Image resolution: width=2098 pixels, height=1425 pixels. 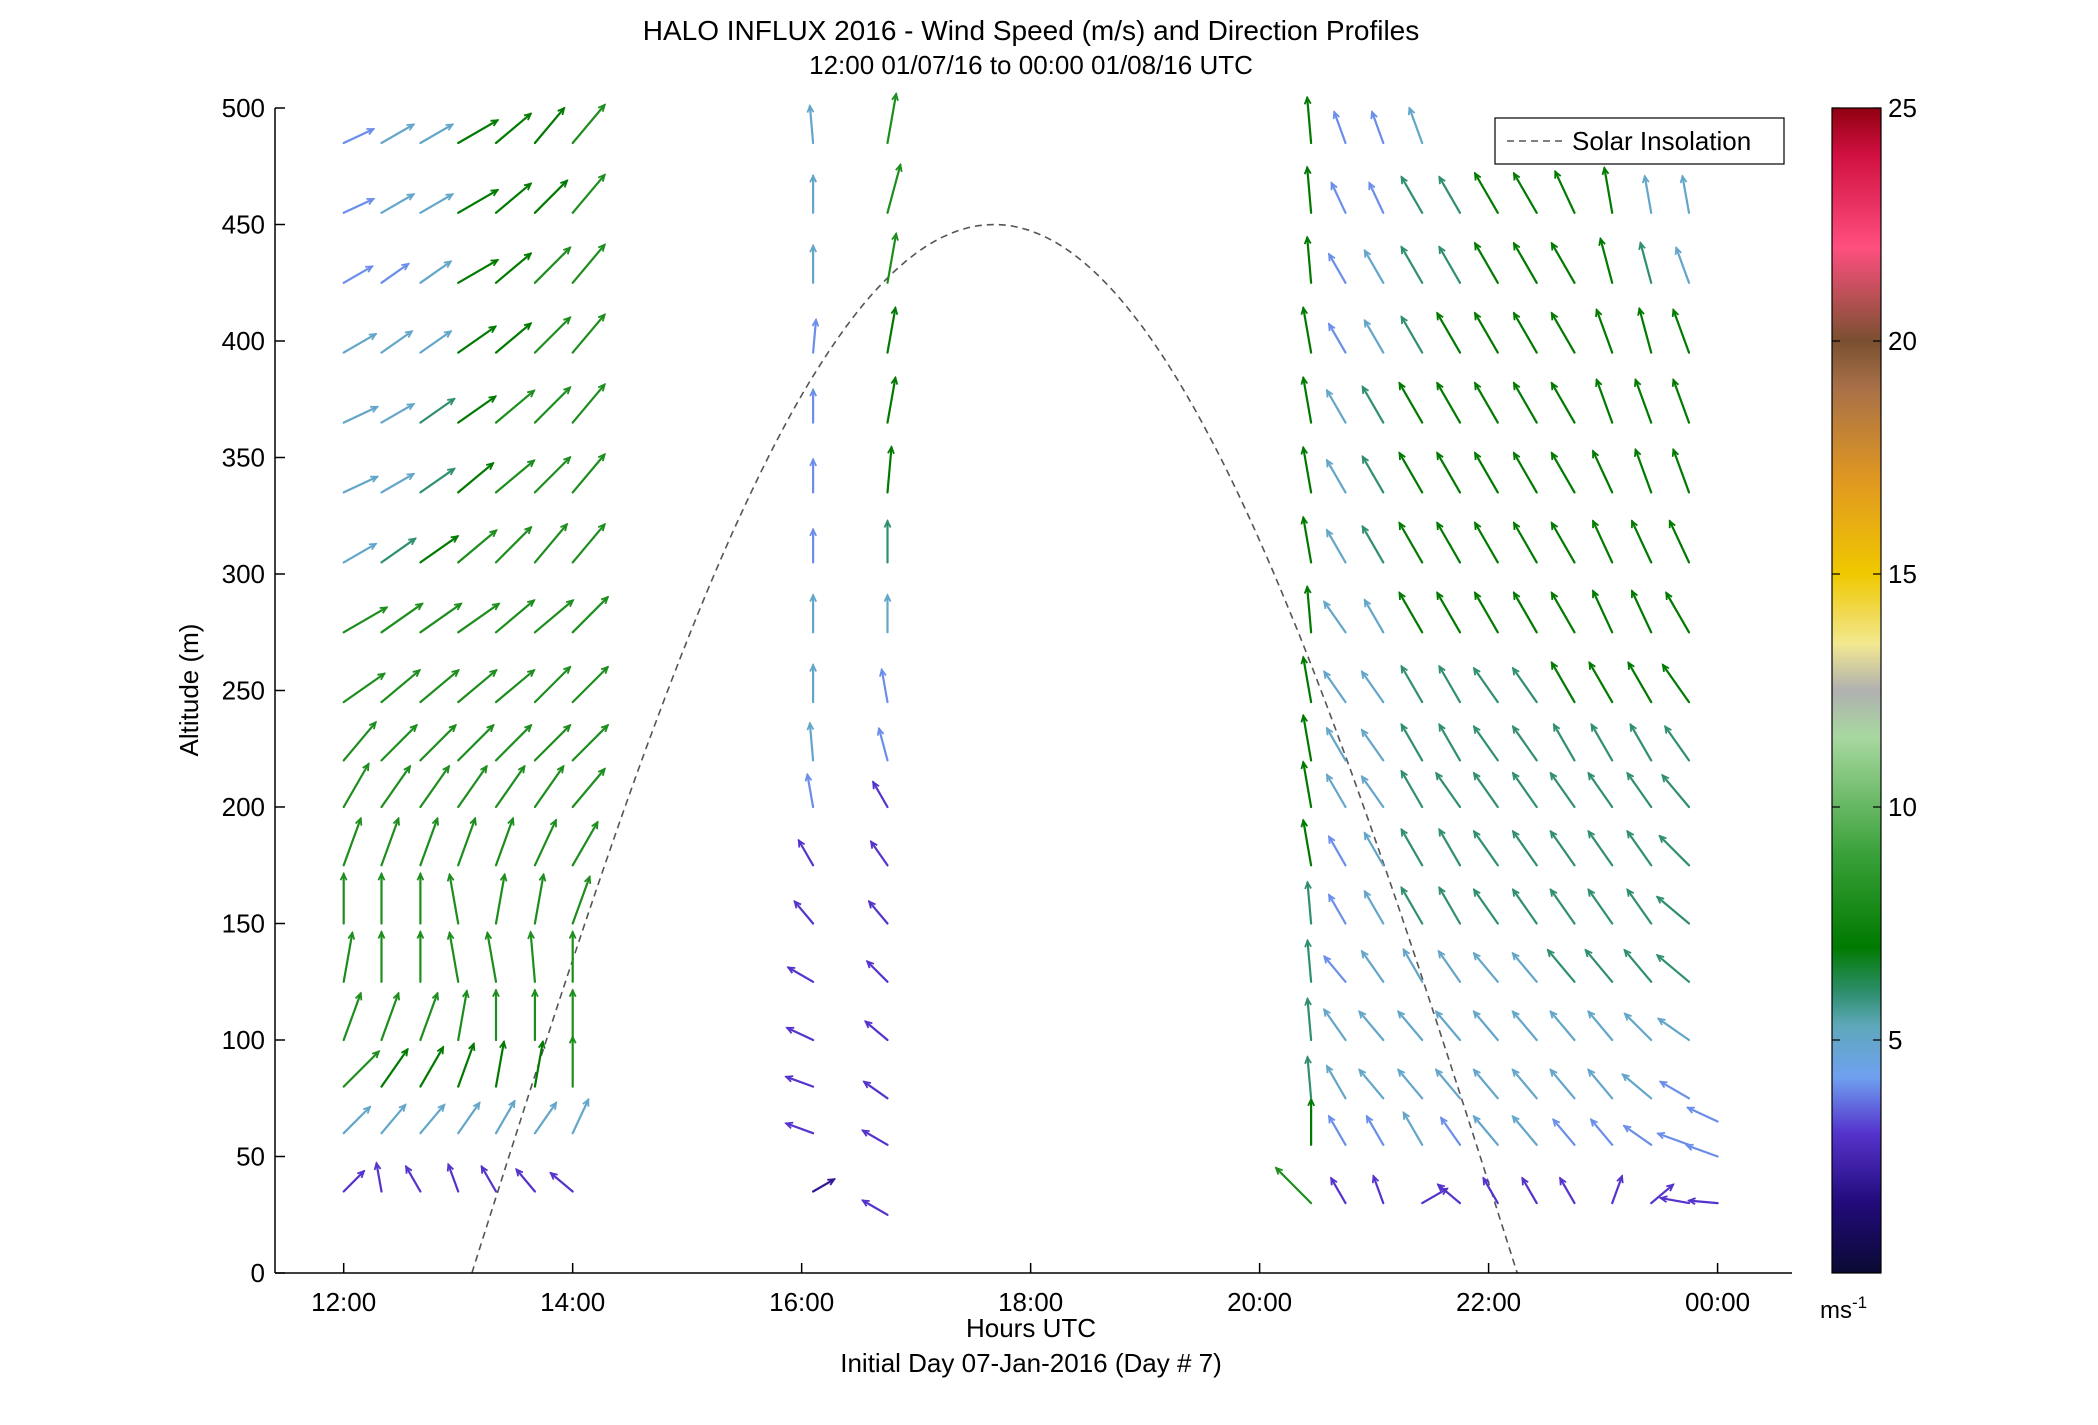 I want to click on y-axis-label: Altitude (m), so click(x=189, y=690).